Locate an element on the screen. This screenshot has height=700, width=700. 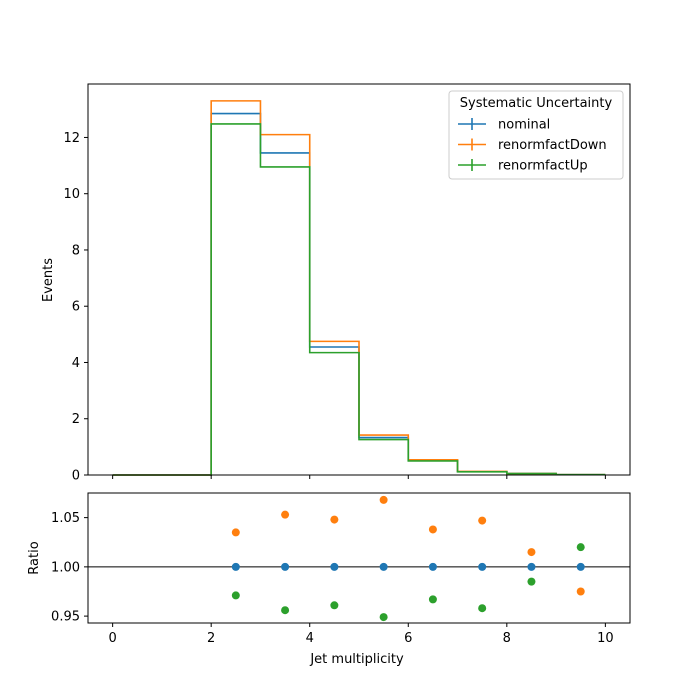
histogram-y-tick-label: 6 is located at coordinates (76, 307).